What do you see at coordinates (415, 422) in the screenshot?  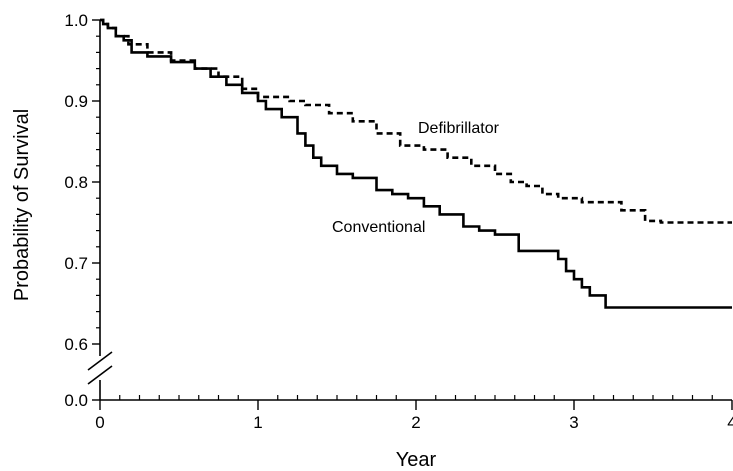 I see `x-tick-label: 2` at bounding box center [415, 422].